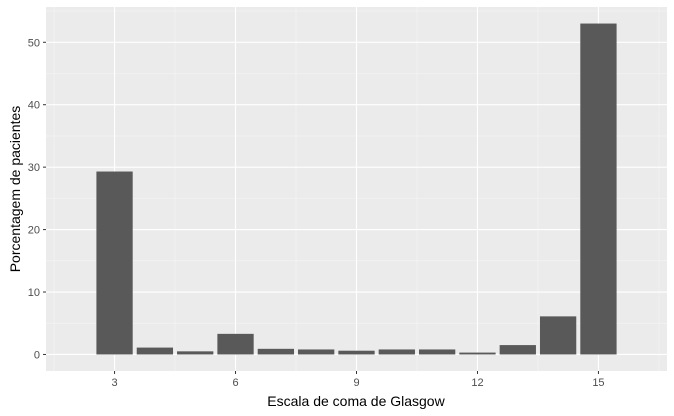 The image size is (674, 416). I want to click on y-tick-label: 10, so click(34, 293).